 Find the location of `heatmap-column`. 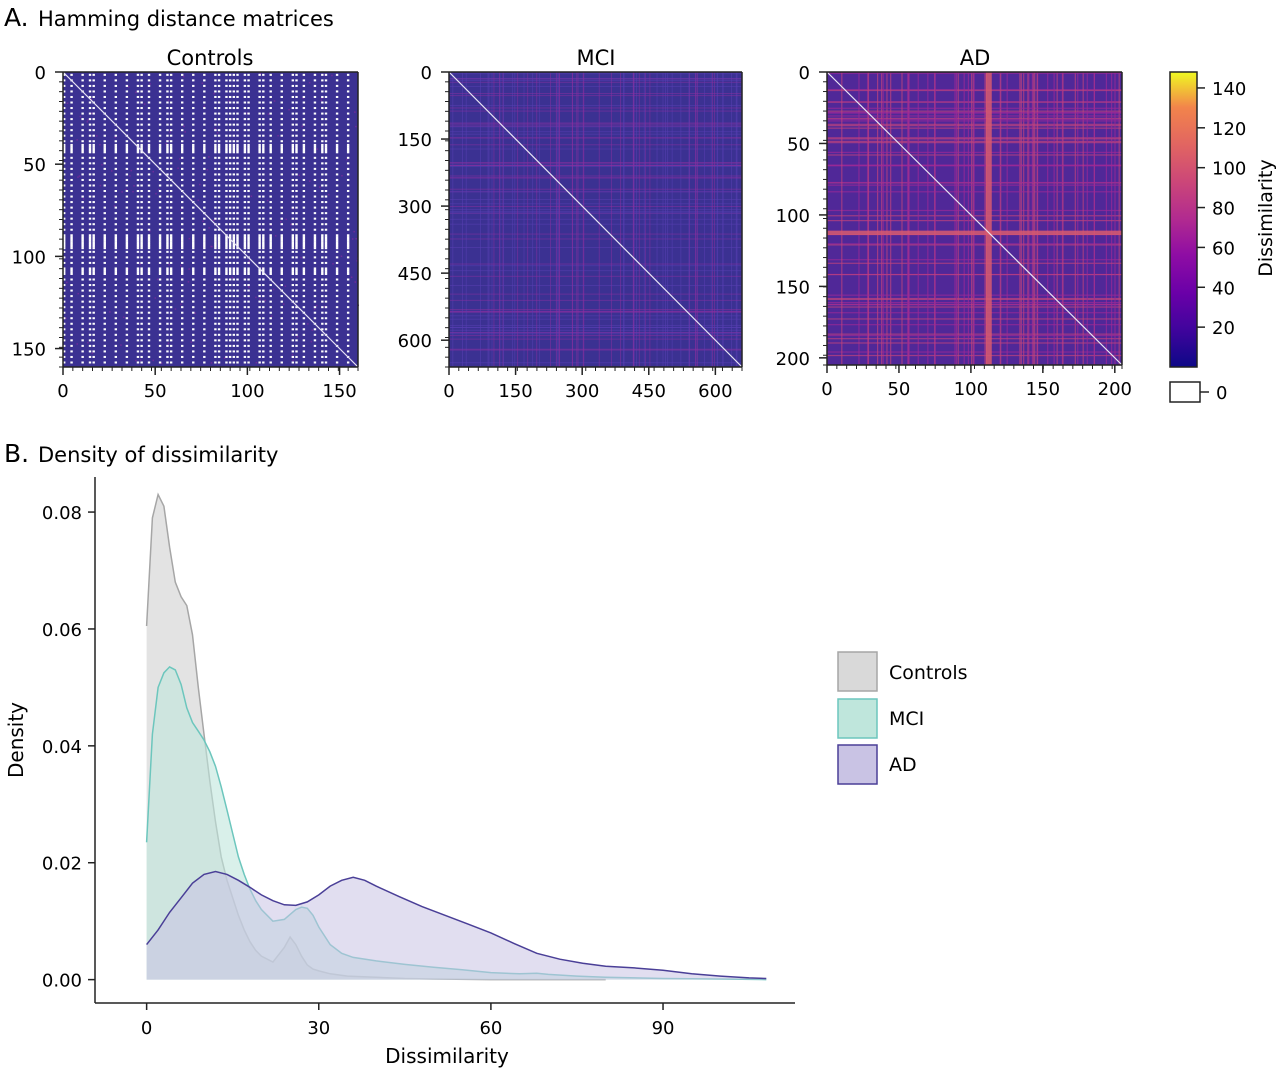

heatmap-column is located at coordinates (578, 219).